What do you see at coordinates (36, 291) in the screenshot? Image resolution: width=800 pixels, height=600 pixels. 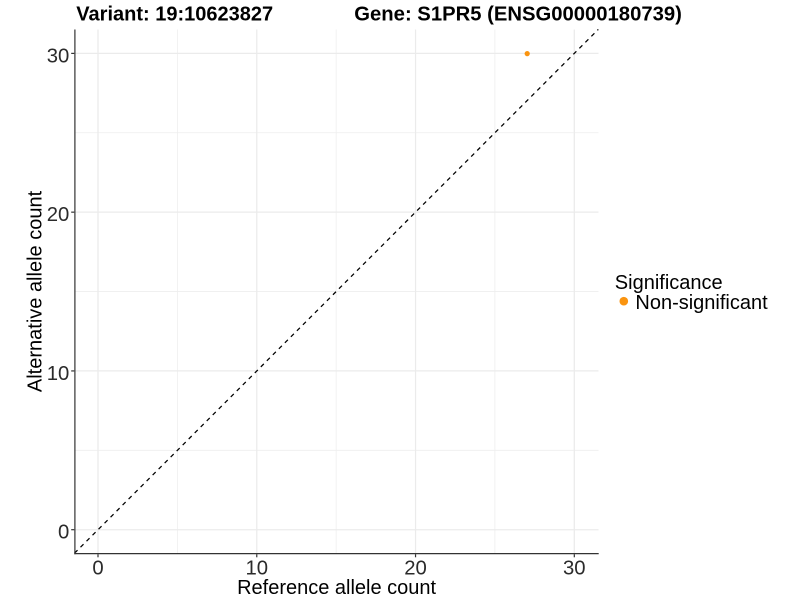 I see `svg-text: Alternative allele count` at bounding box center [36, 291].